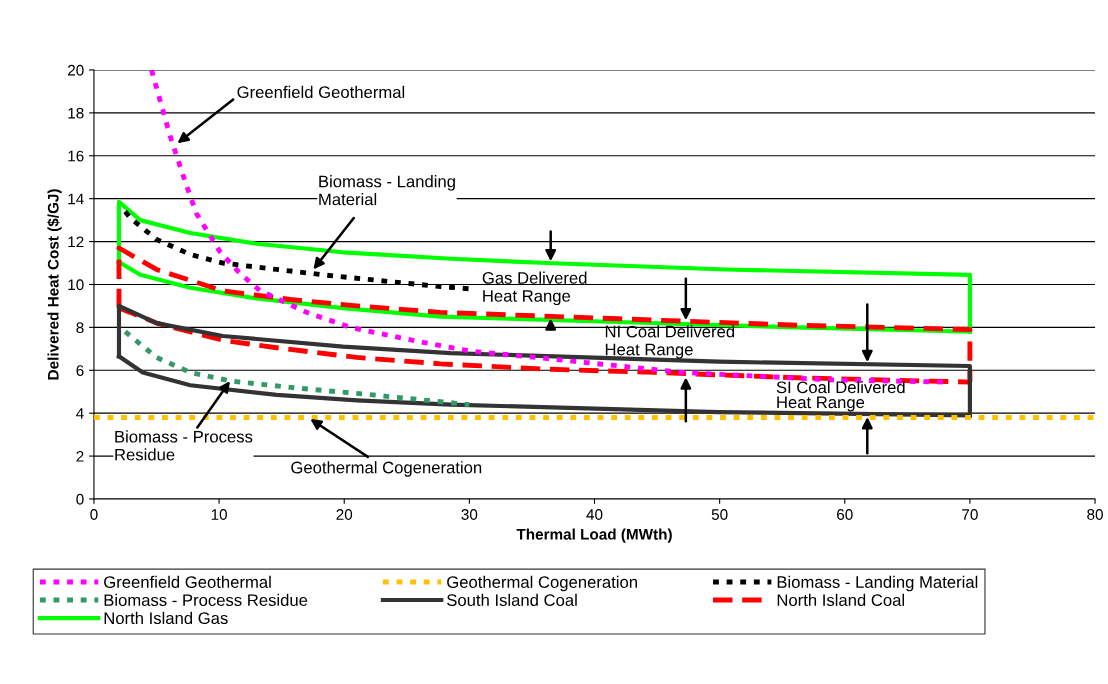 The height and width of the screenshot is (684, 1108). I want to click on annotation: Geothermal Cogeneration, so click(386, 469).